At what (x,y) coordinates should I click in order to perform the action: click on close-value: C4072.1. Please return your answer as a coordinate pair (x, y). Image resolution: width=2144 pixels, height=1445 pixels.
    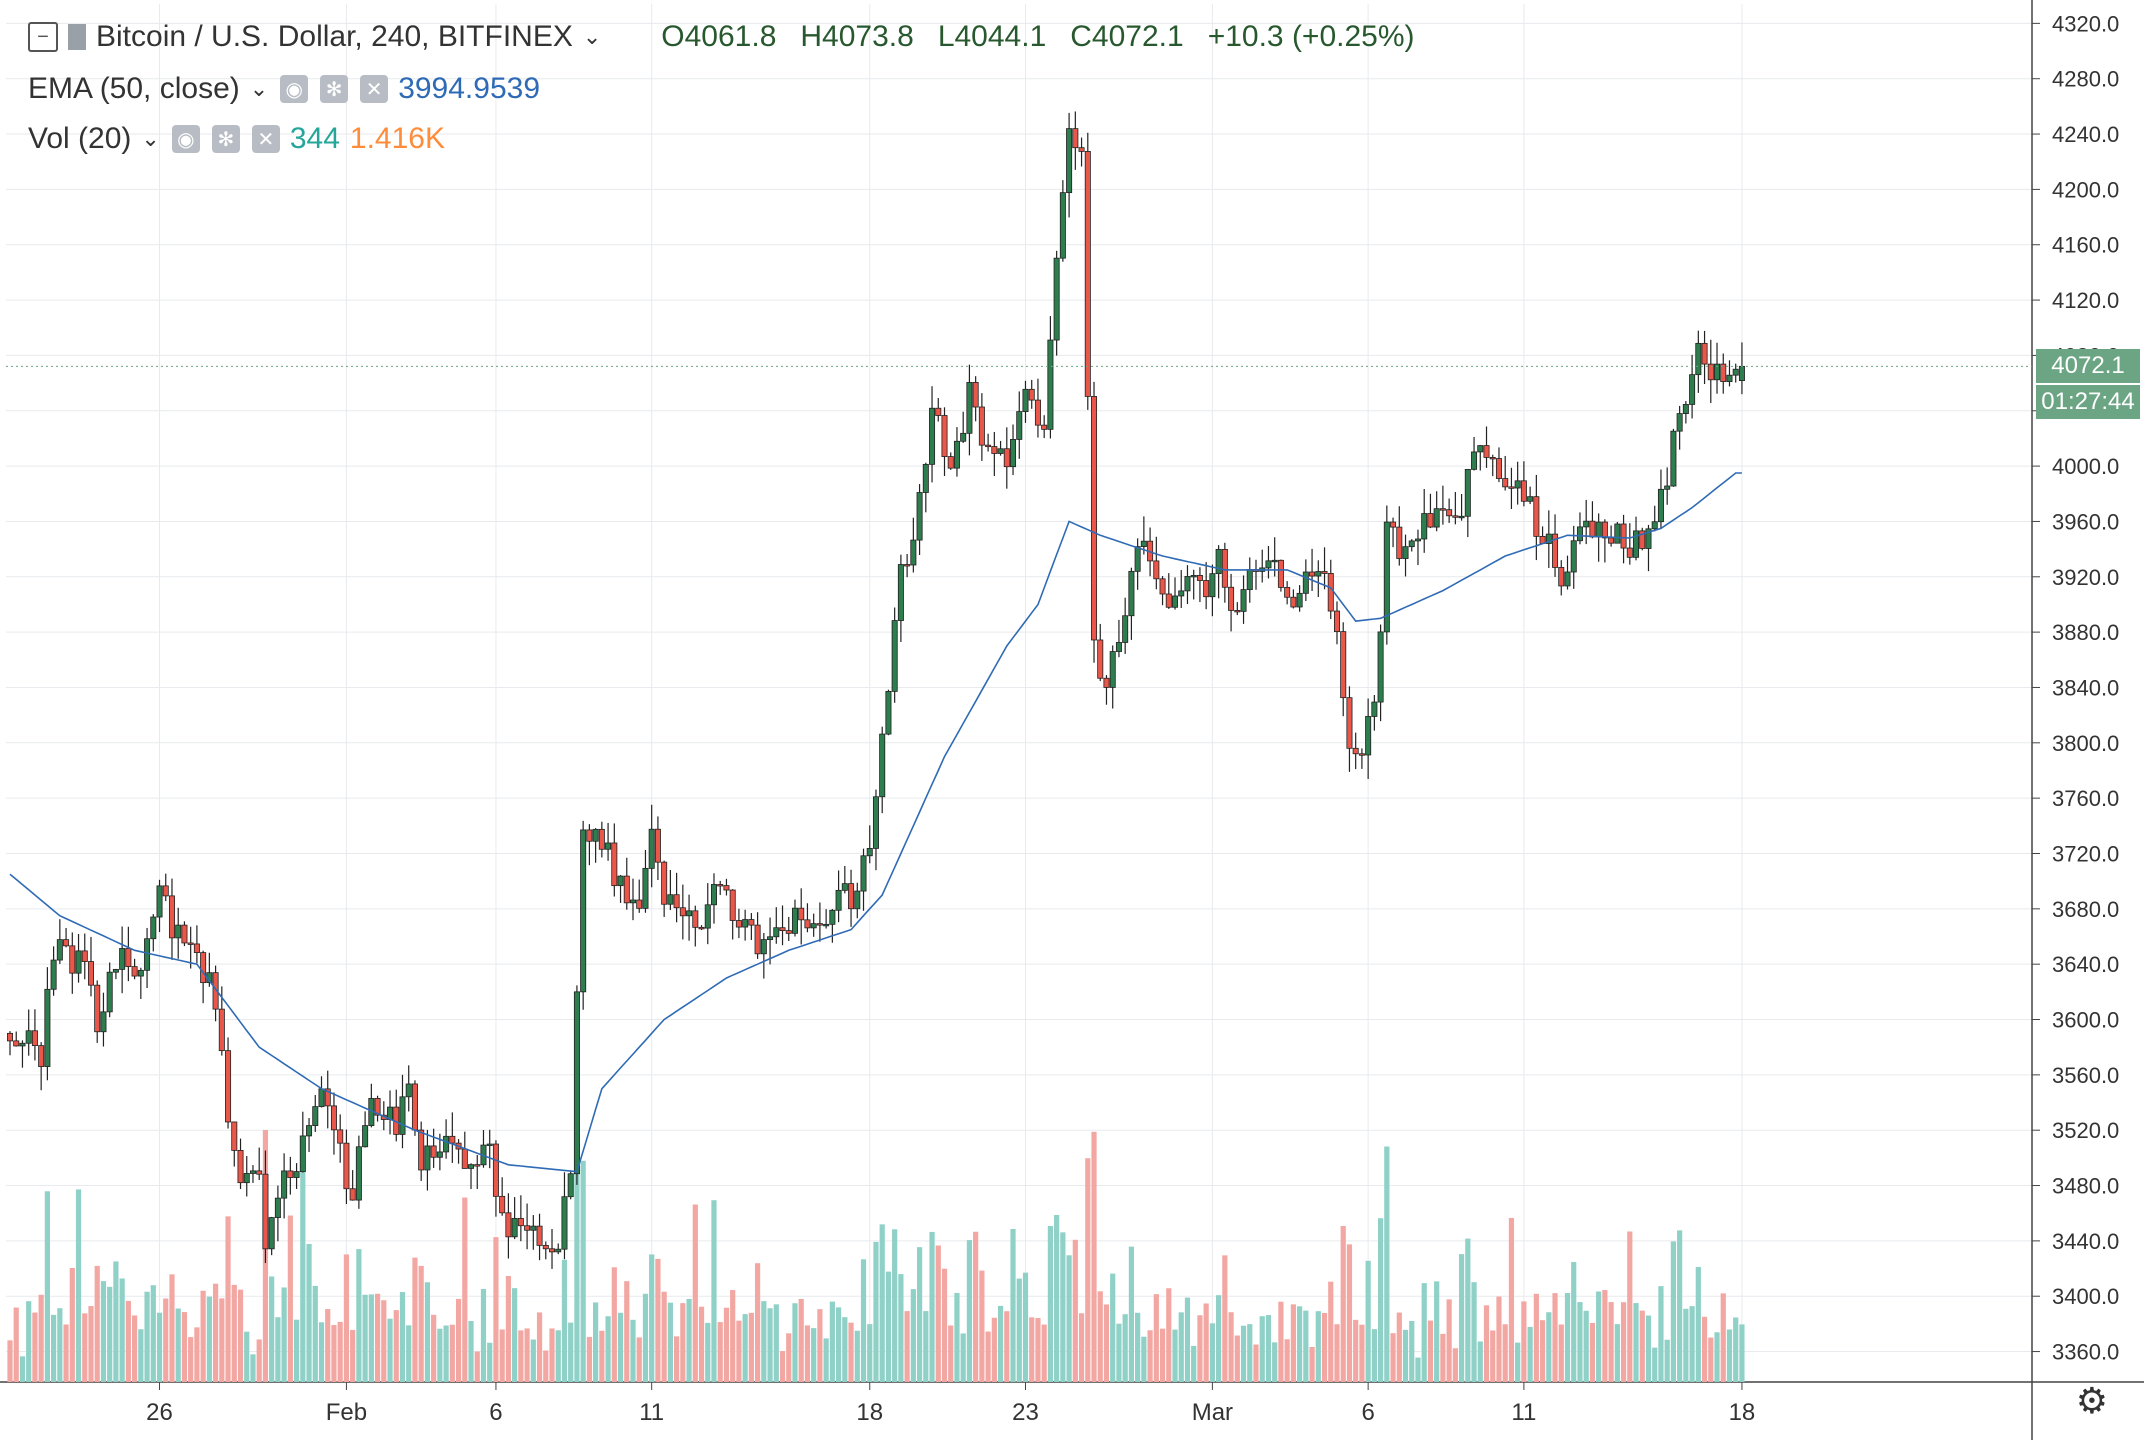
    Looking at the image, I should click on (1127, 36).